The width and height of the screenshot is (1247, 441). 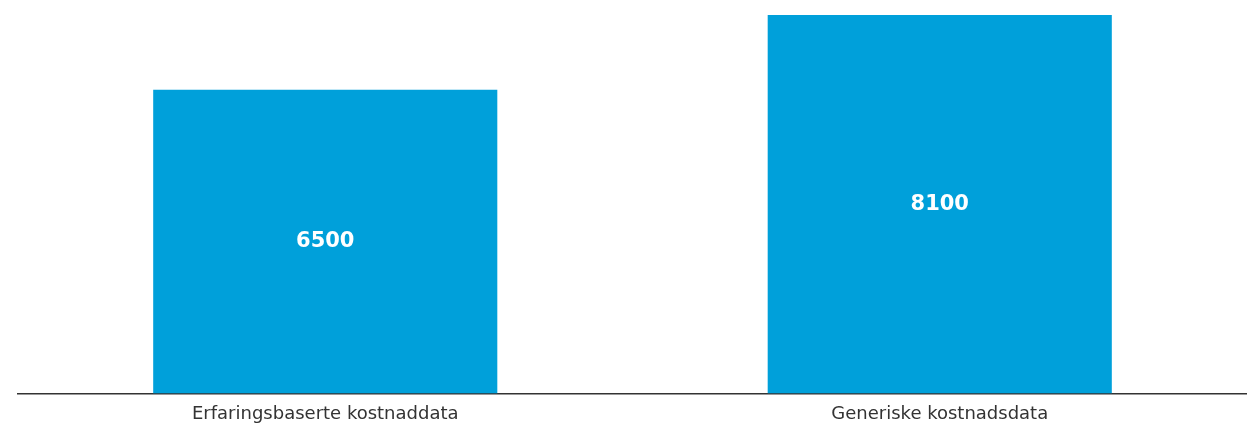 What do you see at coordinates (325, 412) in the screenshot?
I see `x-tick-label: Erfaringsbaserte kostnaddata` at bounding box center [325, 412].